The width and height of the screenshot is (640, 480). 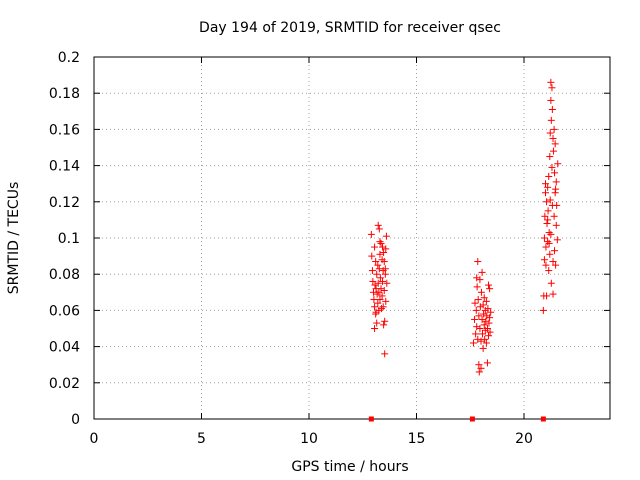 What do you see at coordinates (64, 311) in the screenshot?
I see `y-tick-label: 0.06` at bounding box center [64, 311].